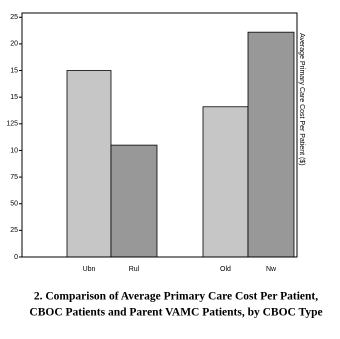 Image resolution: width=340 pixels, height=339 pixels. Describe the element at coordinates (16, 257) in the screenshot. I see `y-tick-label: 0` at that location.